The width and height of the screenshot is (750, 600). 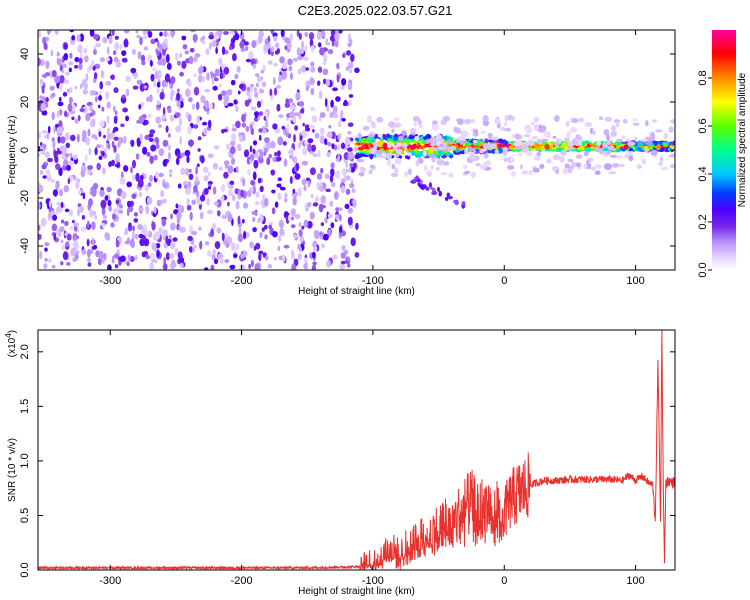 I want to click on snr-y-tick-label: 1.5, so click(x=25, y=406).